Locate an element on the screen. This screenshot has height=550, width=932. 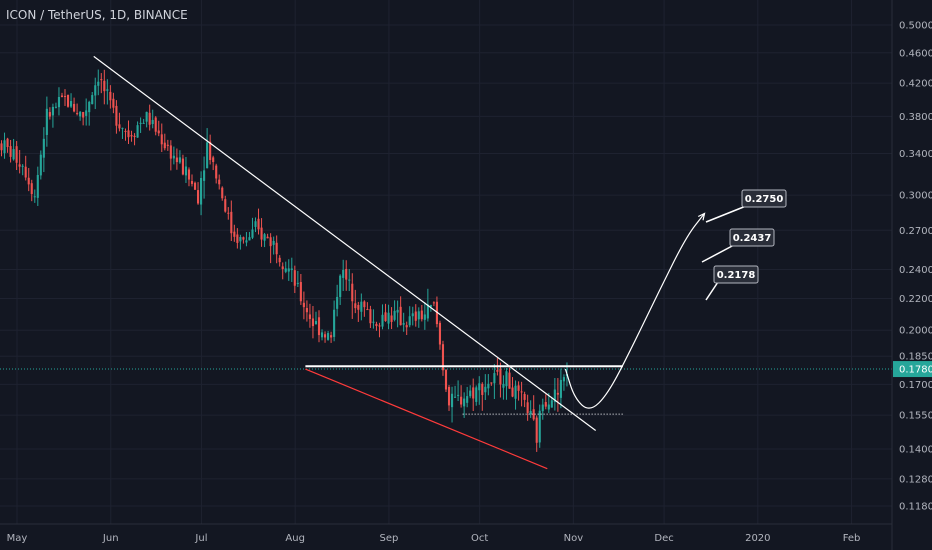
time-tick-label: Nov is located at coordinates (574, 538).